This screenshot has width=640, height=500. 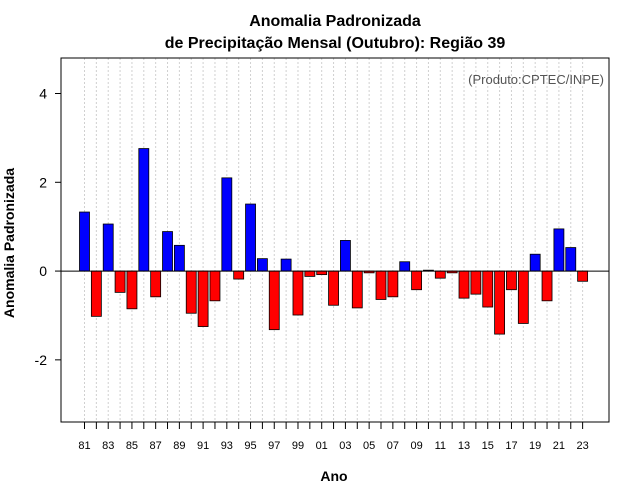 I want to click on x-tick-label-81: 81, so click(x=84, y=446).